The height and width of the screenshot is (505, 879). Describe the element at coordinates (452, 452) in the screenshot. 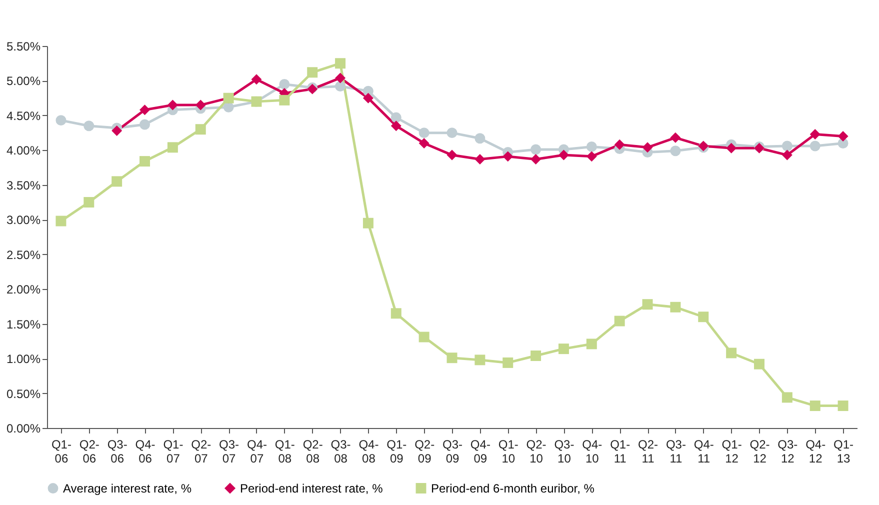

I see `x-tick-label: Q3-09` at that location.